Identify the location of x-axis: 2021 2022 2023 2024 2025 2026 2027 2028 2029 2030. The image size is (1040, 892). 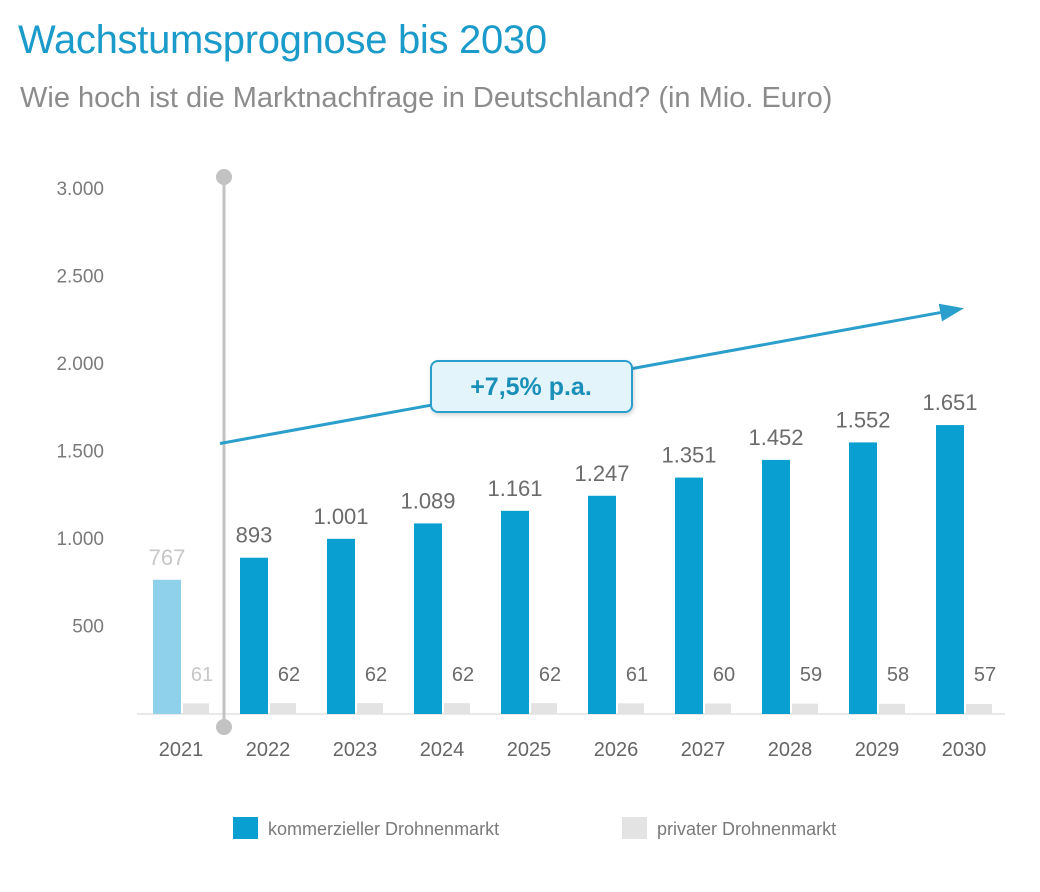
(573, 750).